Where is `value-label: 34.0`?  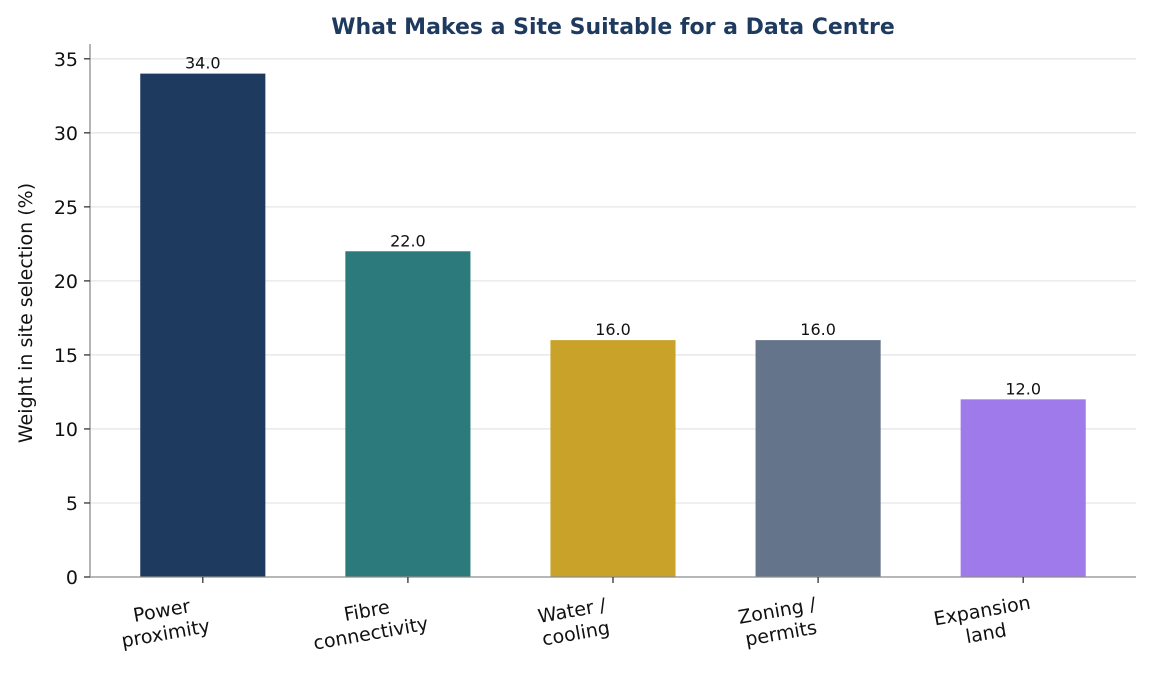
value-label: 34.0 is located at coordinates (203, 63).